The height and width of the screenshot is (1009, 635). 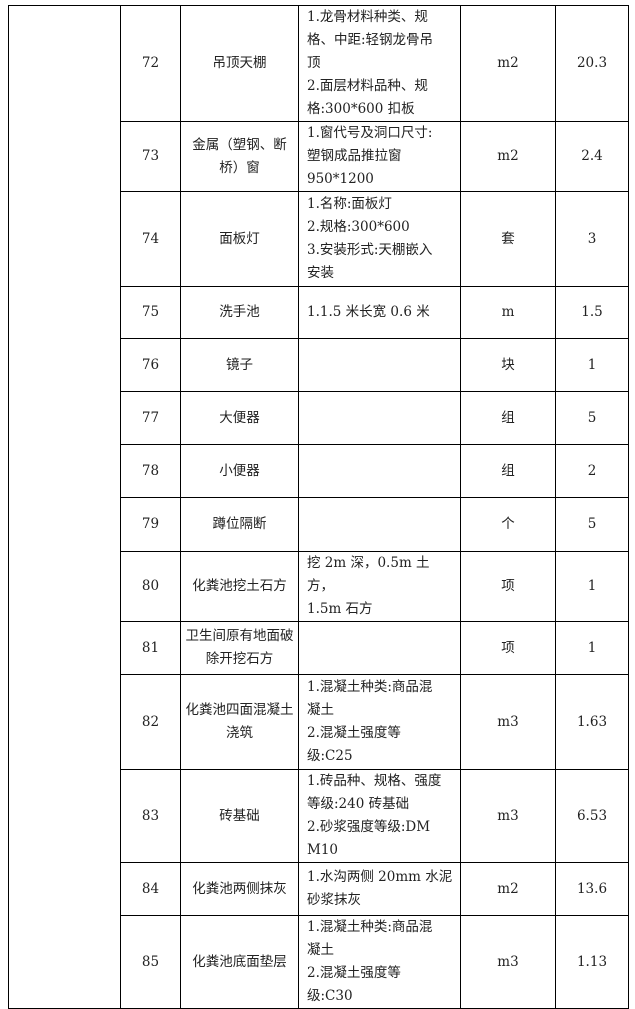 I want to click on item-name-cell: 蹲位隔断, so click(x=239, y=524).